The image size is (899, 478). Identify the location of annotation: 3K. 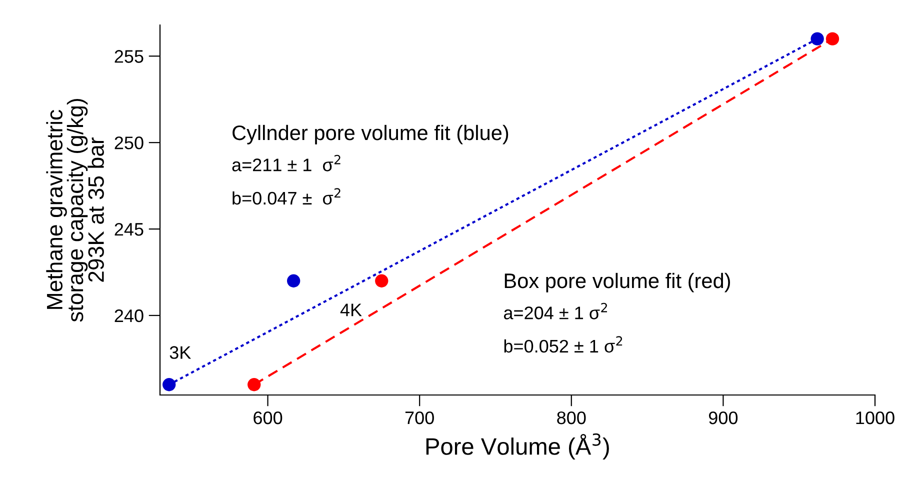
(180, 352).